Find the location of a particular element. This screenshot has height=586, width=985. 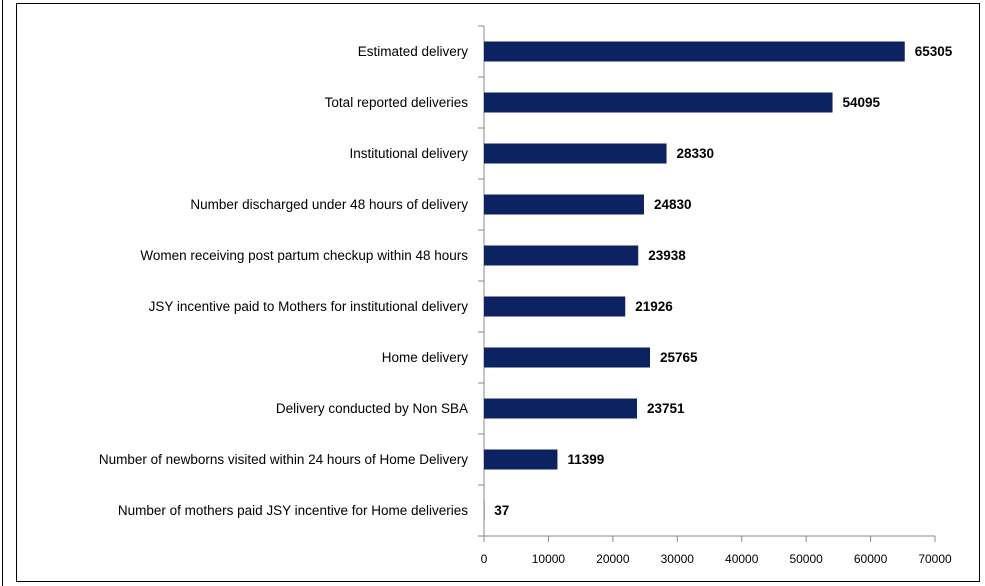

y-tick-label: Estimated delivery is located at coordinates (412, 51).